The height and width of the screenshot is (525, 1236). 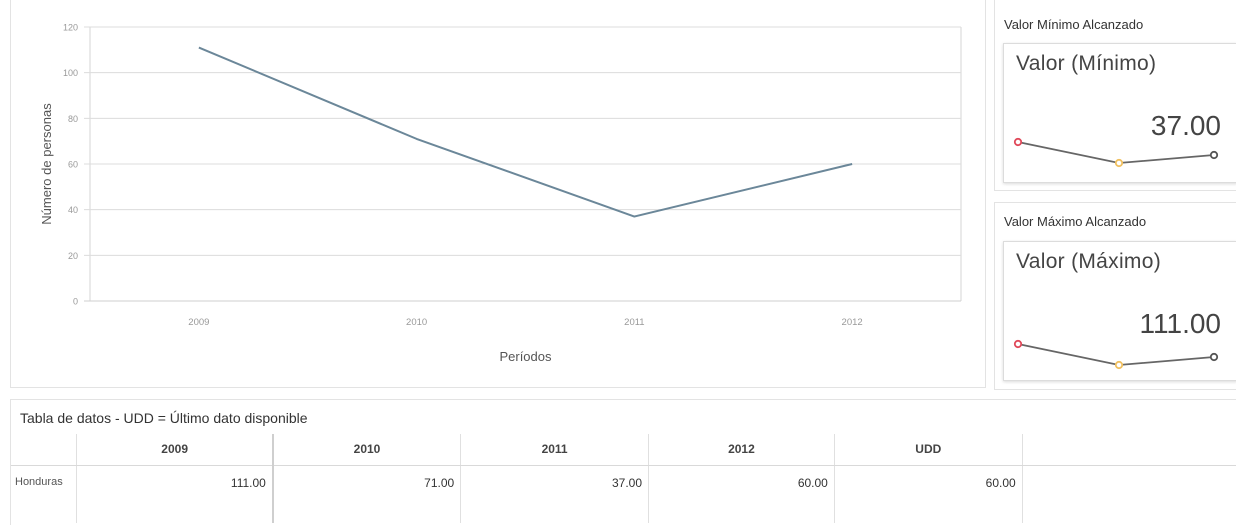 I want to click on min-panel-title: Valor Mínimo Alcanzado, so click(x=1074, y=24).